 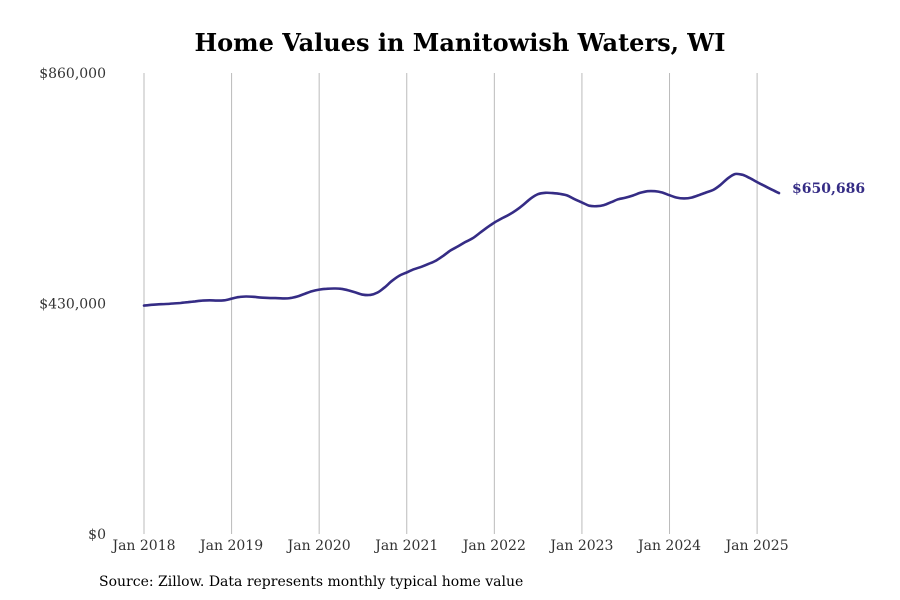 I want to click on x-tick-label: Jan 2023, so click(x=580, y=546).